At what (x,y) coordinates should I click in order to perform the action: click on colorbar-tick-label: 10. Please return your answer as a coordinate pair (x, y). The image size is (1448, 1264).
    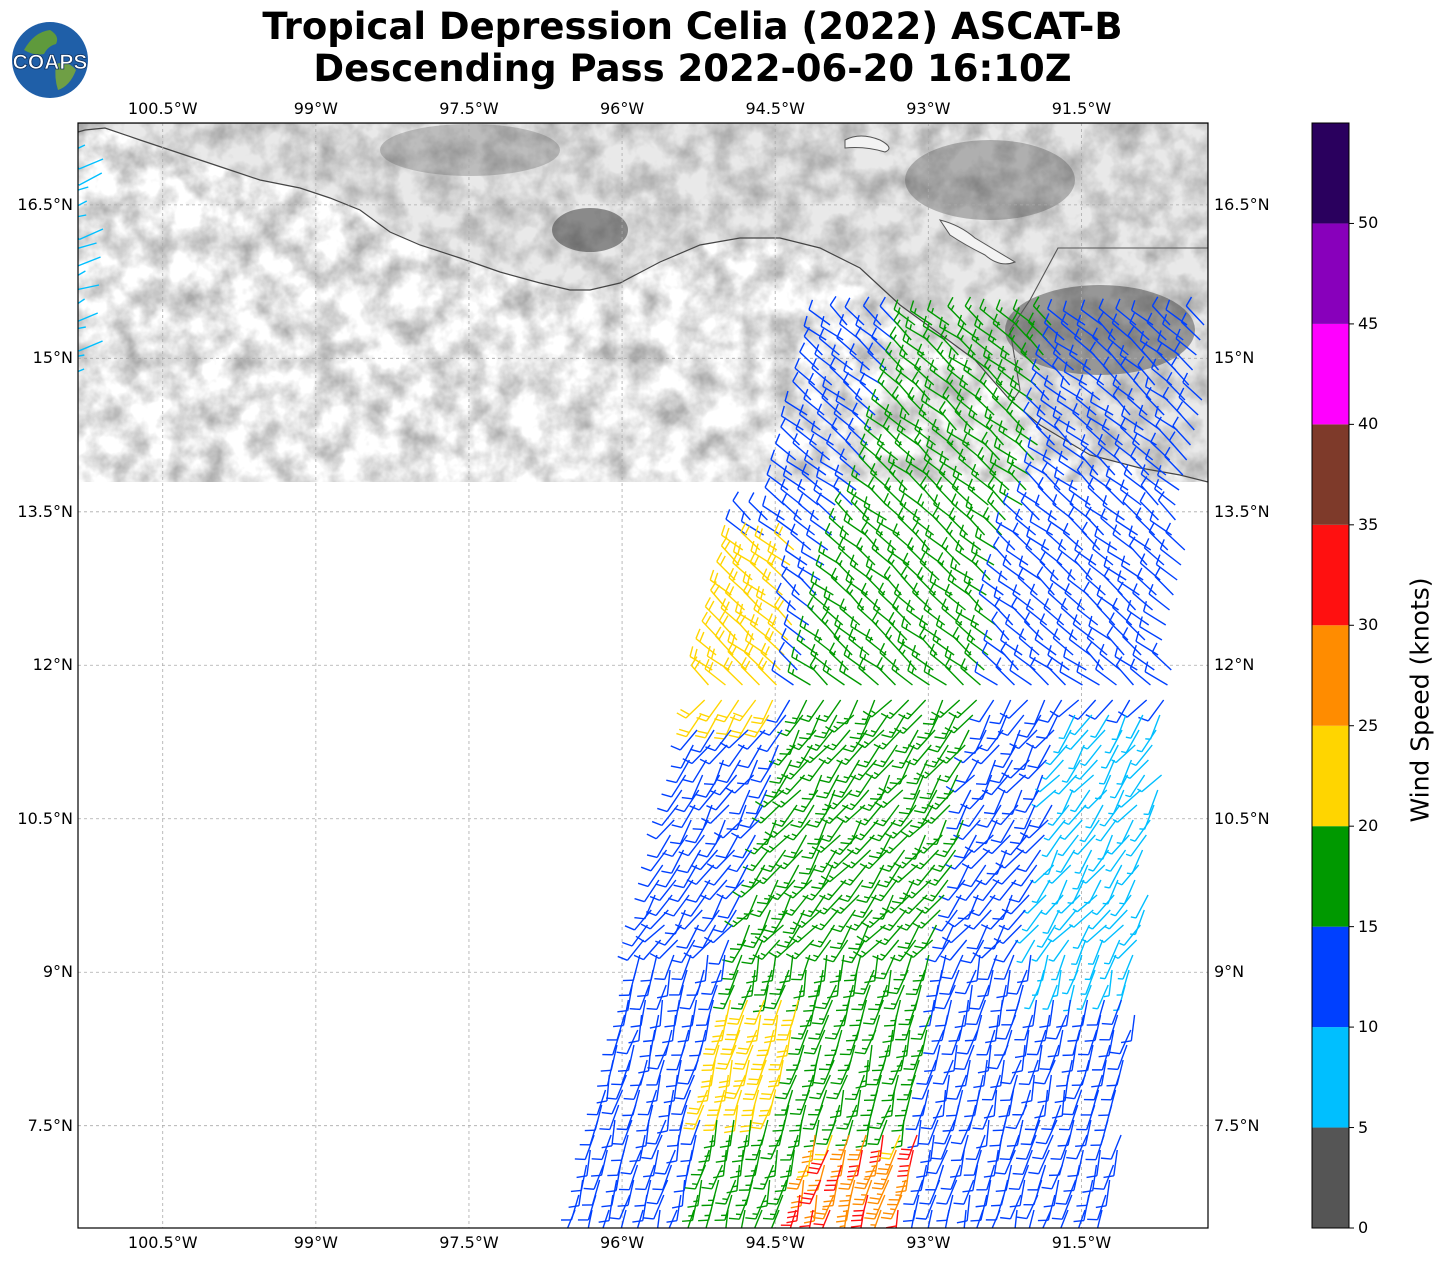
    Looking at the image, I should click on (1368, 1027).